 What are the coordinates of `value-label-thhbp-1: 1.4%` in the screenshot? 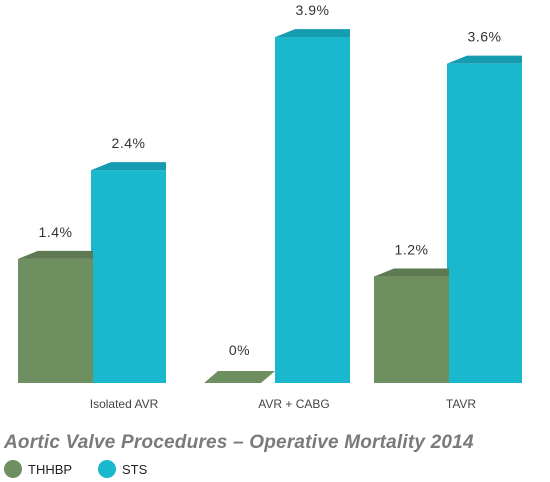 It's located at (56, 232).